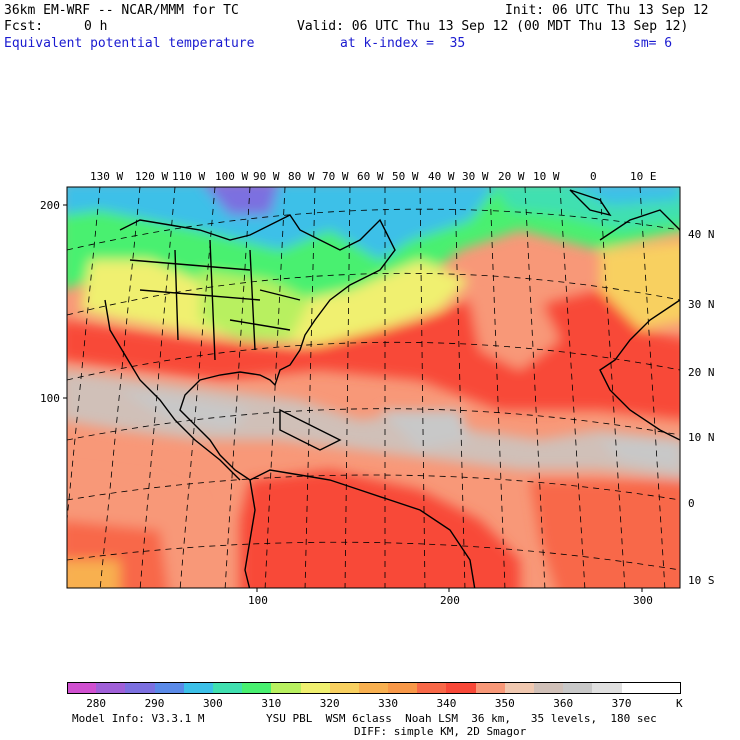 The image size is (740, 740). I want to click on longitude-label: 30 W, so click(475, 176).